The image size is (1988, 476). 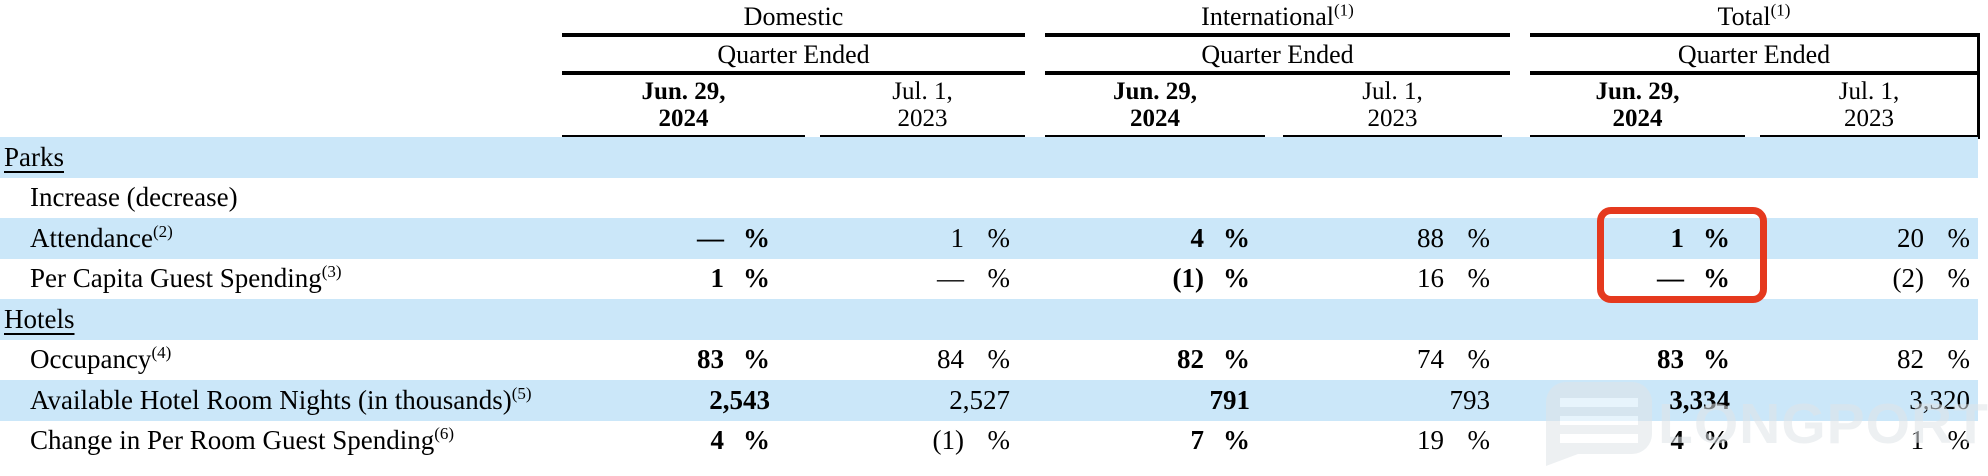 What do you see at coordinates (989, 198) in the screenshot?
I see `table-row-increase-decrease: Increase (decrease)` at bounding box center [989, 198].